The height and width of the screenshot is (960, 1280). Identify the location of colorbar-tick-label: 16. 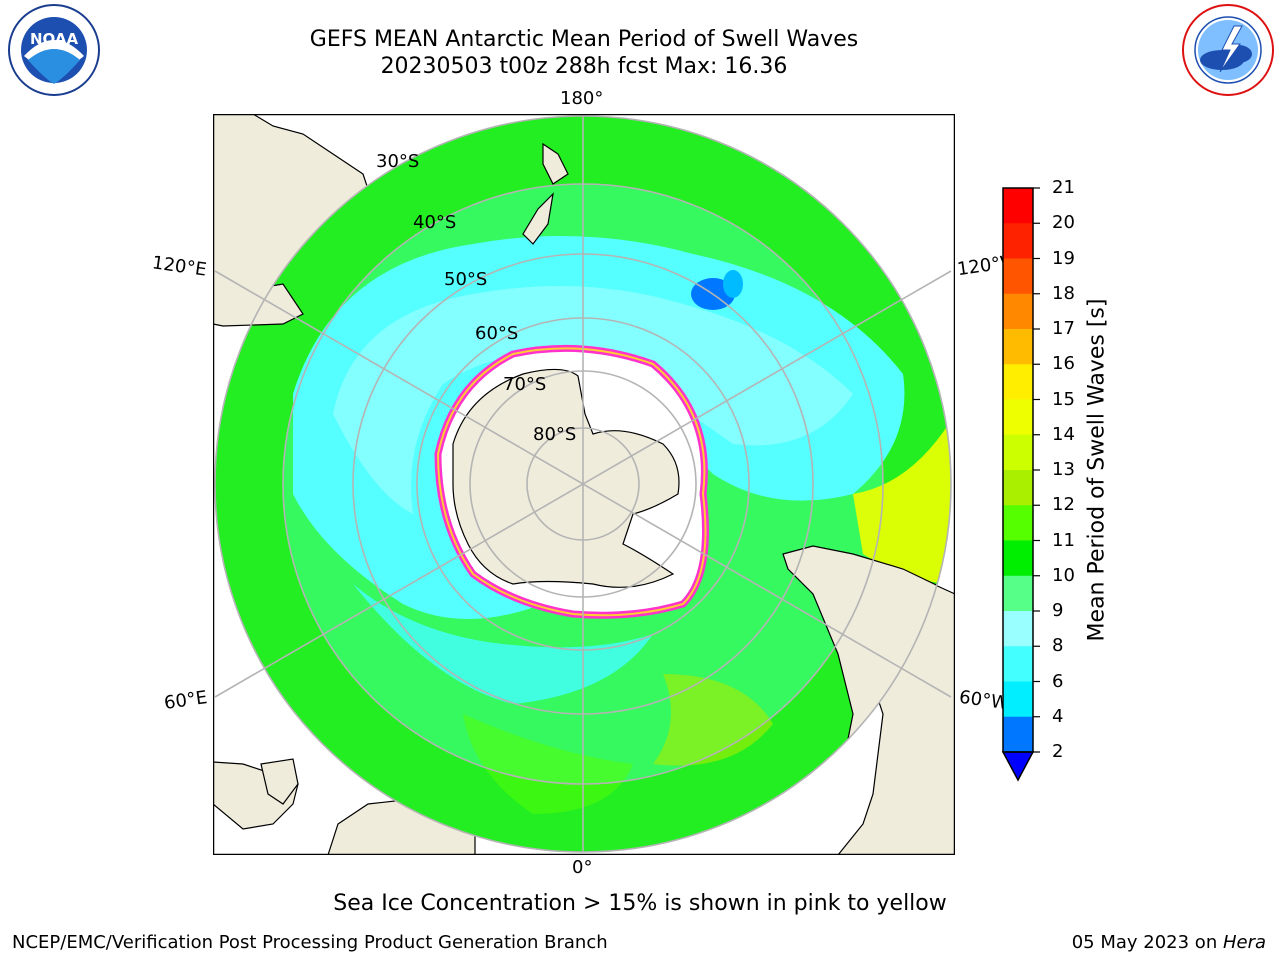
(1063, 364).